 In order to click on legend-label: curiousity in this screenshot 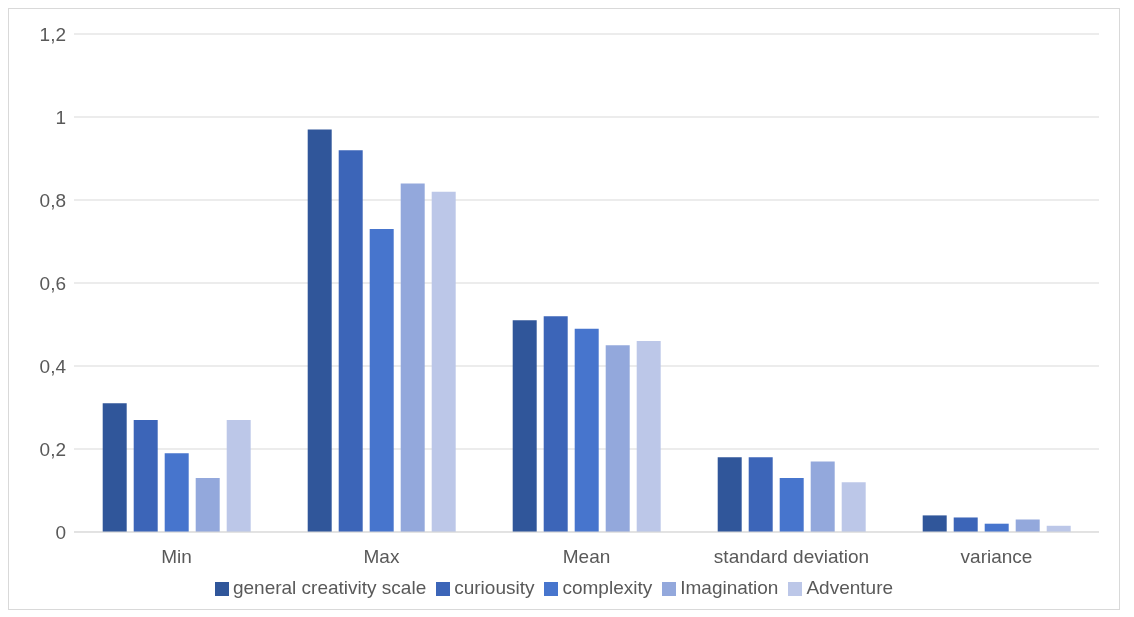, I will do `click(494, 587)`.